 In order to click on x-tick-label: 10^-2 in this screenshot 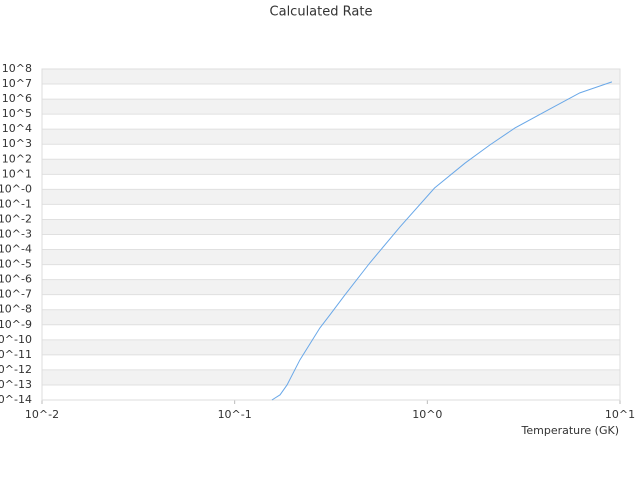, I will do `click(42, 414)`.